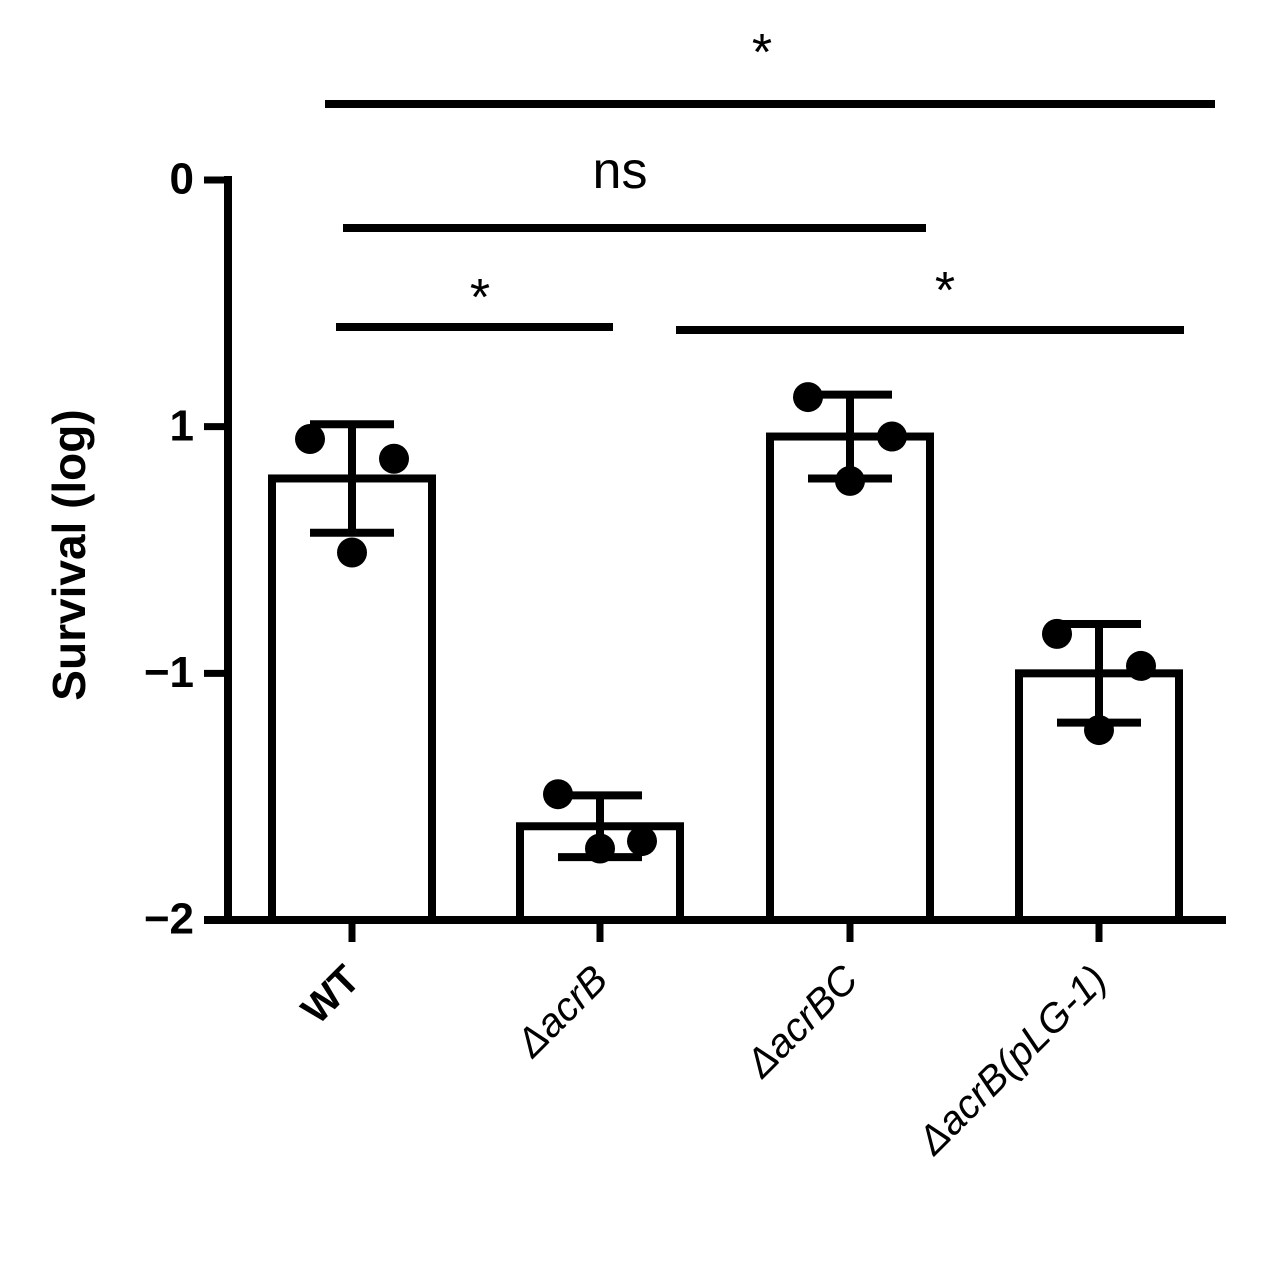 Image resolution: width=1262 pixels, height=1275 pixels. I want to click on significance-brackets, so click(770, 217).